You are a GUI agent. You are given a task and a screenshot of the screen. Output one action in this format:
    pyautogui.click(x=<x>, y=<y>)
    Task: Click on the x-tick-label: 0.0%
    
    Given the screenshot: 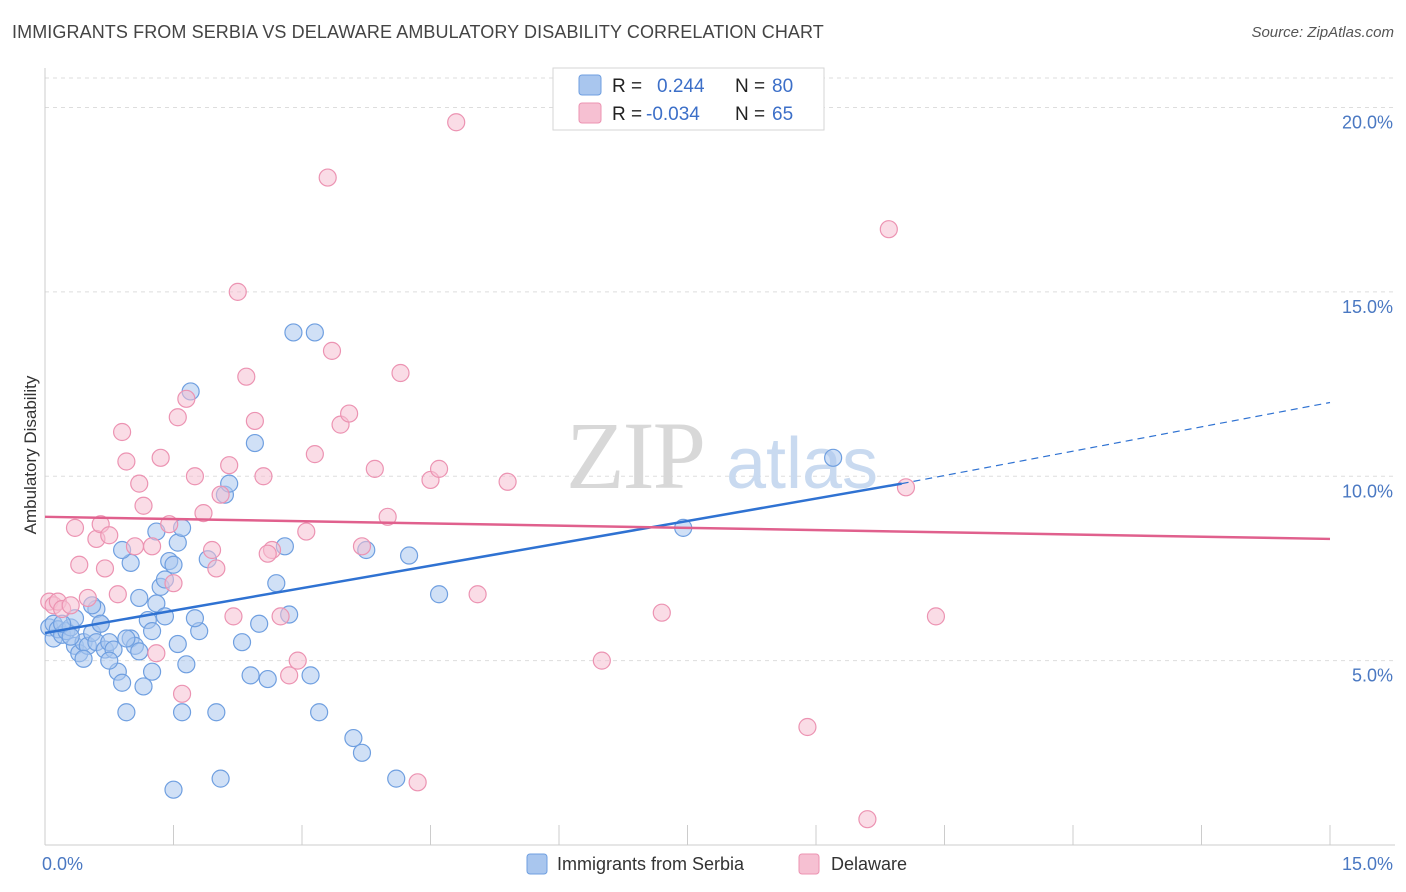 What is the action you would take?
    pyautogui.click(x=62, y=864)
    